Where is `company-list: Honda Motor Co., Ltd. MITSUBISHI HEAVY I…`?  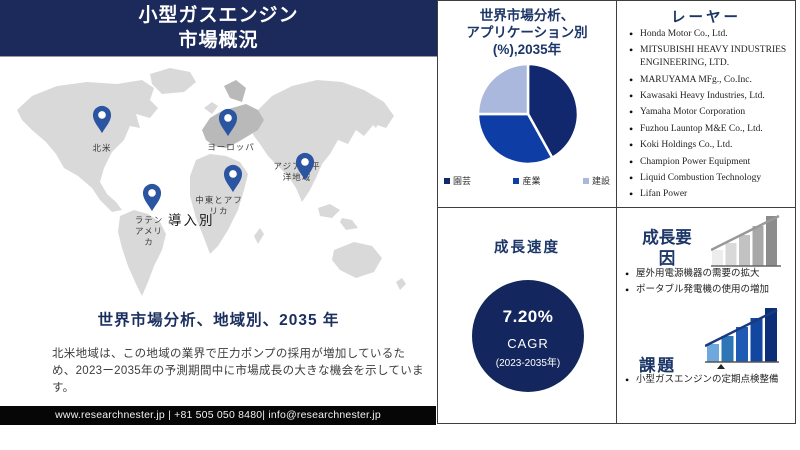 company-list: Honda Motor Co., Ltd. MITSUBISHI HEAVY I… is located at coordinates (708, 115).